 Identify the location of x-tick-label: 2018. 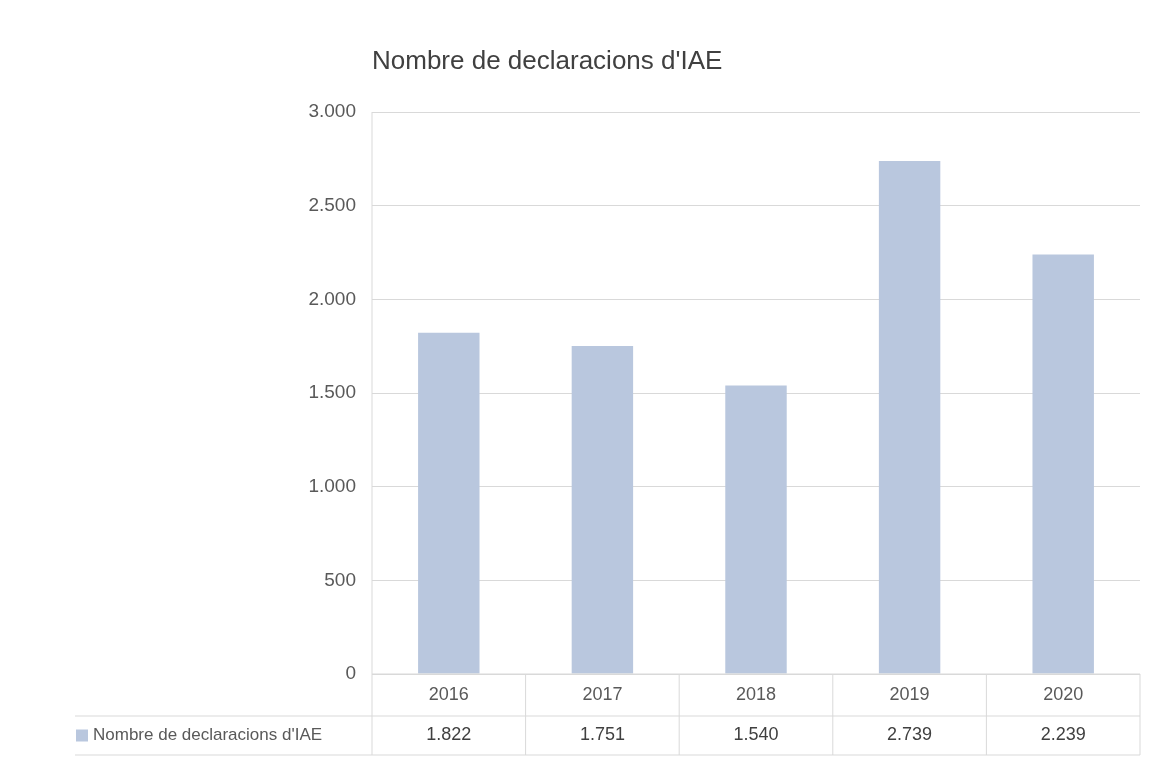
(756, 693).